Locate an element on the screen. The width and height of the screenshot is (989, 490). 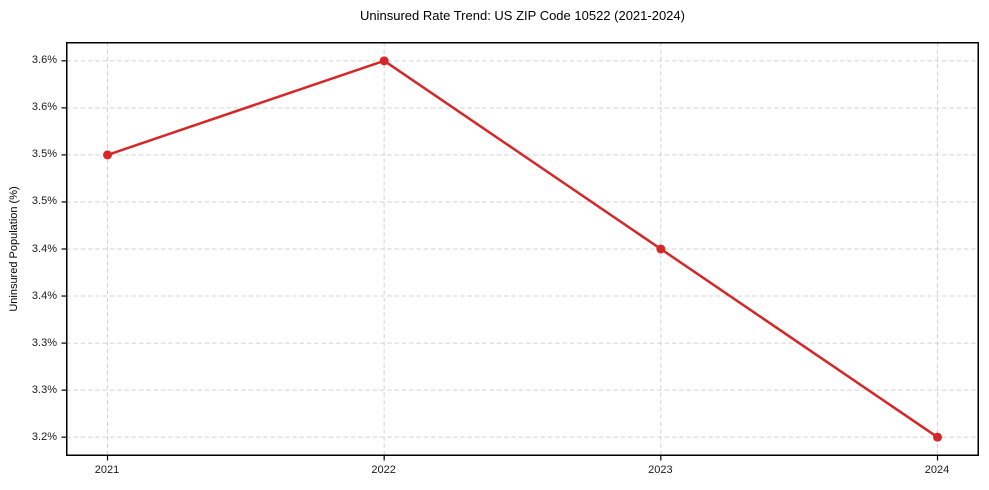
y-tick-label: 3.2% is located at coordinates (44, 436).